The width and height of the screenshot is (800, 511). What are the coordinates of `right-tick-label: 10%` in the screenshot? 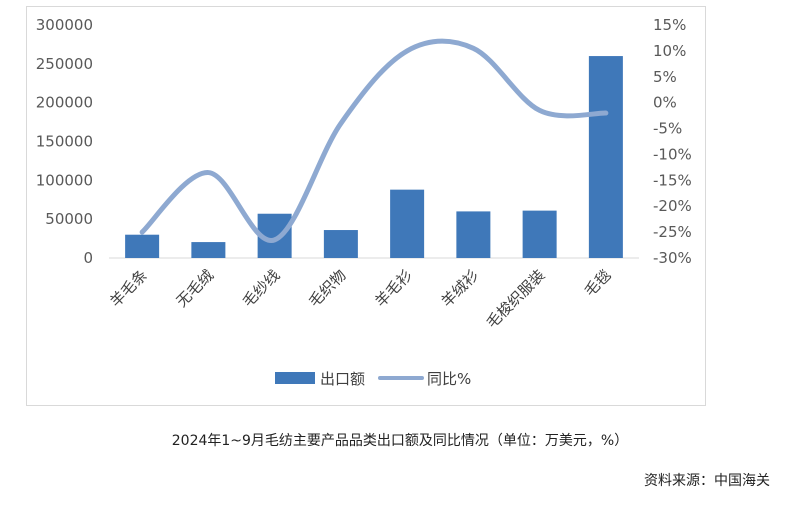 It's located at (669, 51).